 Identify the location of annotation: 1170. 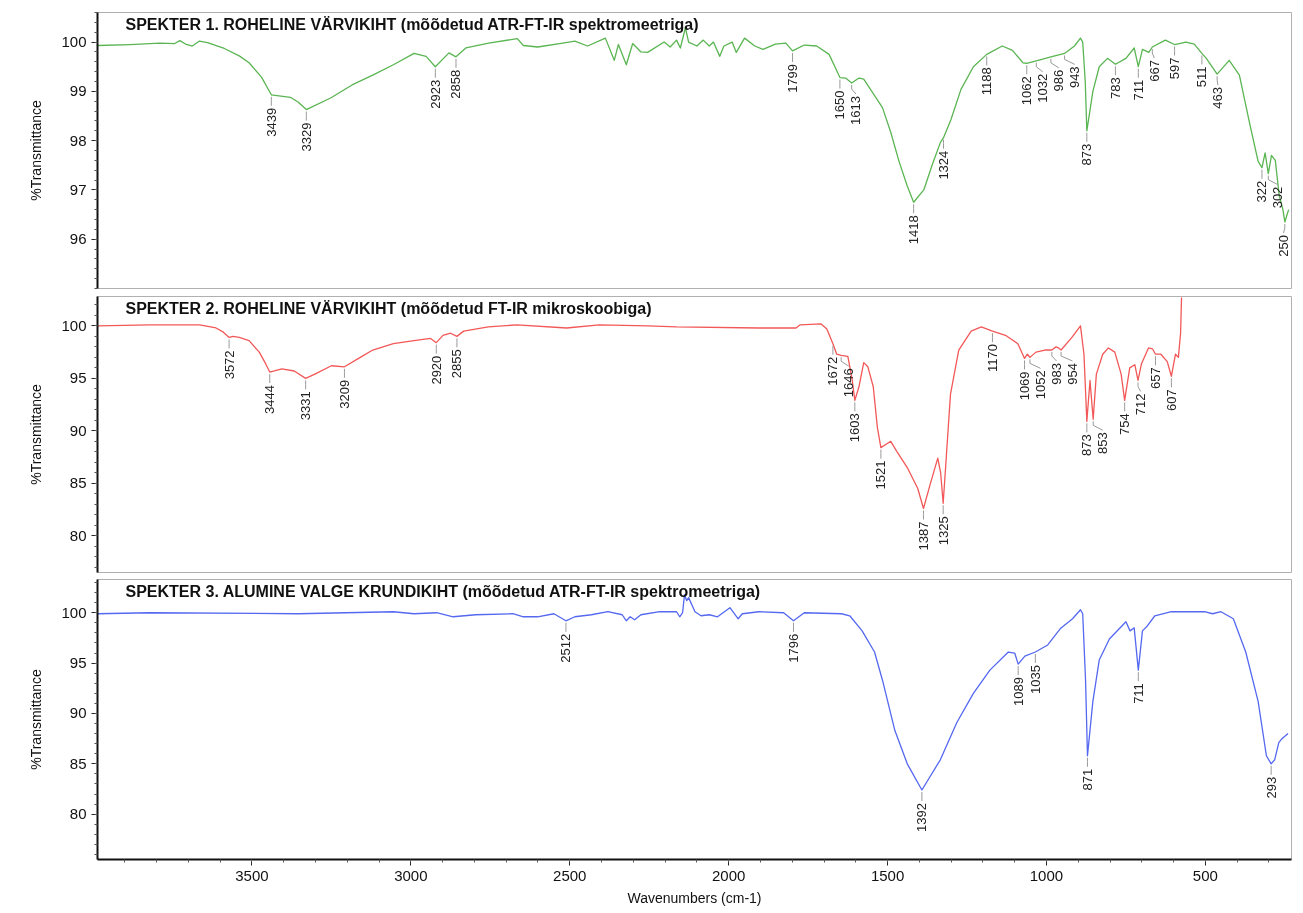
(992, 358).